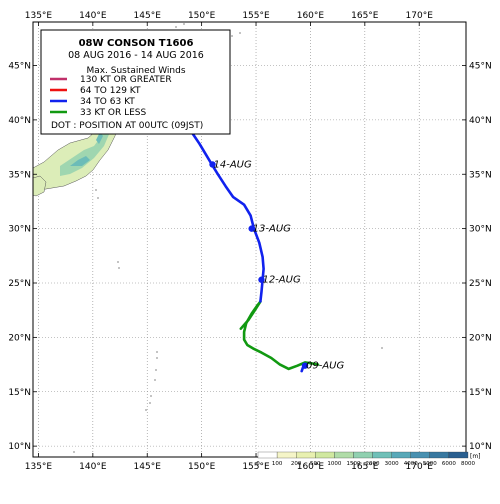 This screenshot has width=500, height=504. What do you see at coordinates (39, 467) in the screenshot?
I see `lon-tick-label-bottom: 135°E` at bounding box center [39, 467].